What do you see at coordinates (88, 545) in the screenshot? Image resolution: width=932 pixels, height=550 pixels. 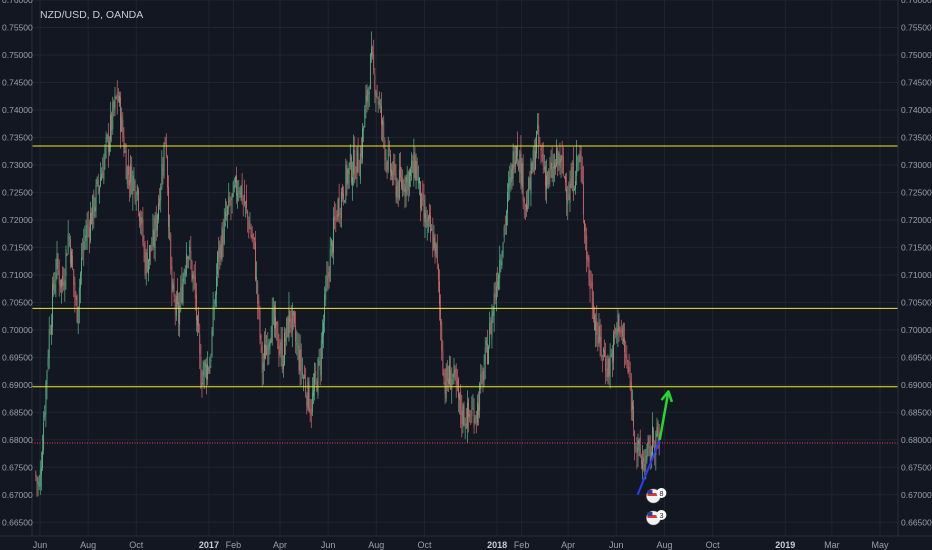 I see `x-tick-label: Aug` at bounding box center [88, 545].